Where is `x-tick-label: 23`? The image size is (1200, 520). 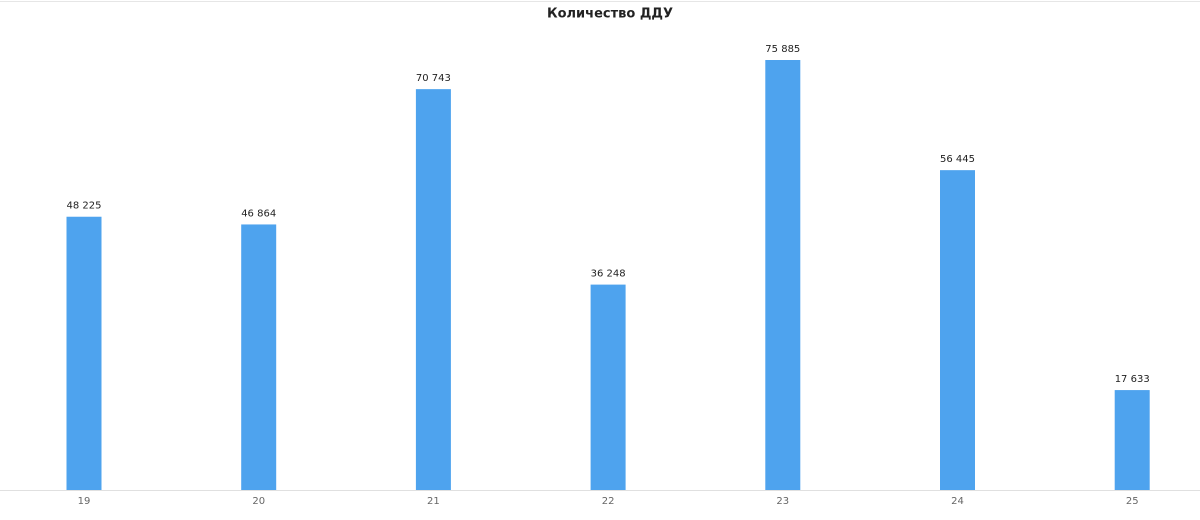 x-tick-label: 23 is located at coordinates (782, 501).